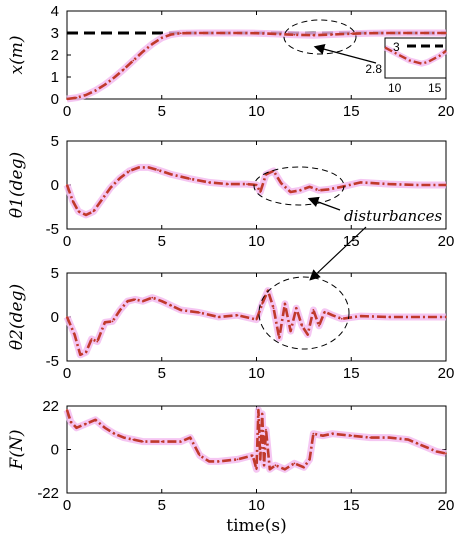 The image size is (461, 550). What do you see at coordinates (50, 406) in the screenshot?
I see `y-tick-label: 22` at bounding box center [50, 406].